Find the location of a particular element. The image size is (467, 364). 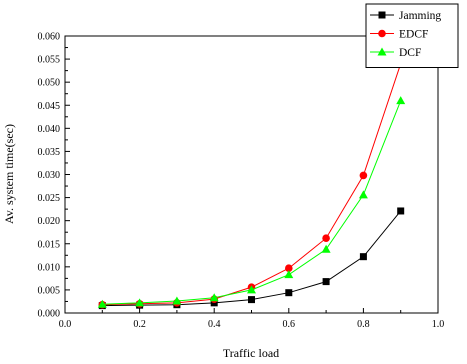

x-axis-label: Traffic load is located at coordinates (251, 353).